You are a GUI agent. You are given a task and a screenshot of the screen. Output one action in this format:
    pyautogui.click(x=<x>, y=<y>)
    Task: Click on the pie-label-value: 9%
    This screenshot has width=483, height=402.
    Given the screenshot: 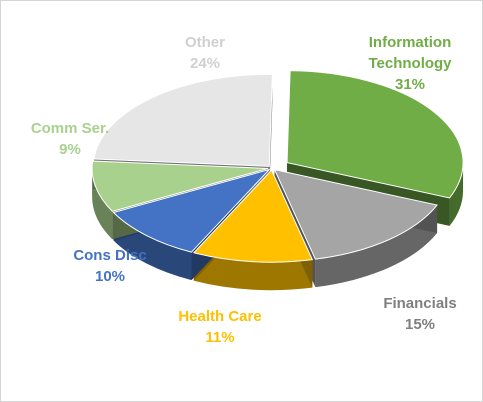 What is the action you would take?
    pyautogui.click(x=70, y=149)
    